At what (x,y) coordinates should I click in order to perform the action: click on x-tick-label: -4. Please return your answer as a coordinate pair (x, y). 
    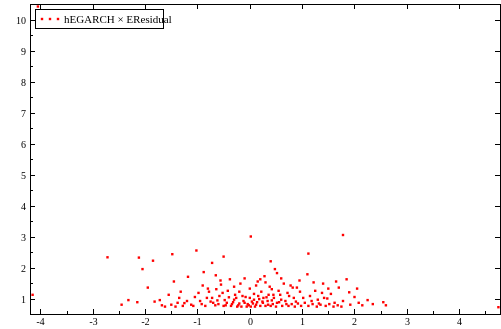
    Looking at the image, I should click on (40, 322).